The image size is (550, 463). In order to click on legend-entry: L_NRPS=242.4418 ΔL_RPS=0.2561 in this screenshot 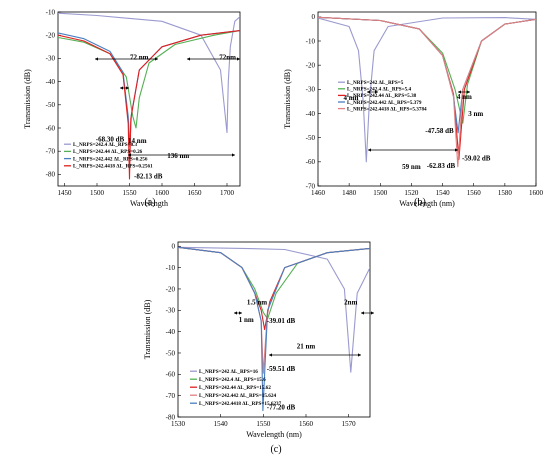, I will do `click(113, 167)`.